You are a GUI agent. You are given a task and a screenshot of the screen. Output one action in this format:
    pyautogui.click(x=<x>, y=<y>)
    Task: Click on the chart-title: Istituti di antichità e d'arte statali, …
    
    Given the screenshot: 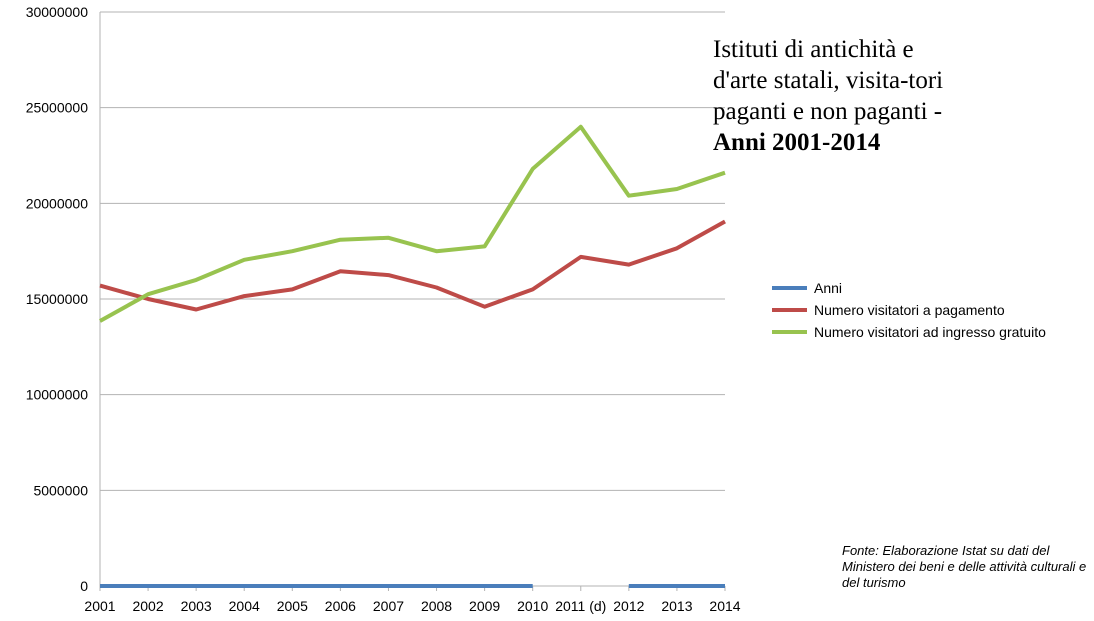 What is the action you would take?
    pyautogui.click(x=833, y=96)
    